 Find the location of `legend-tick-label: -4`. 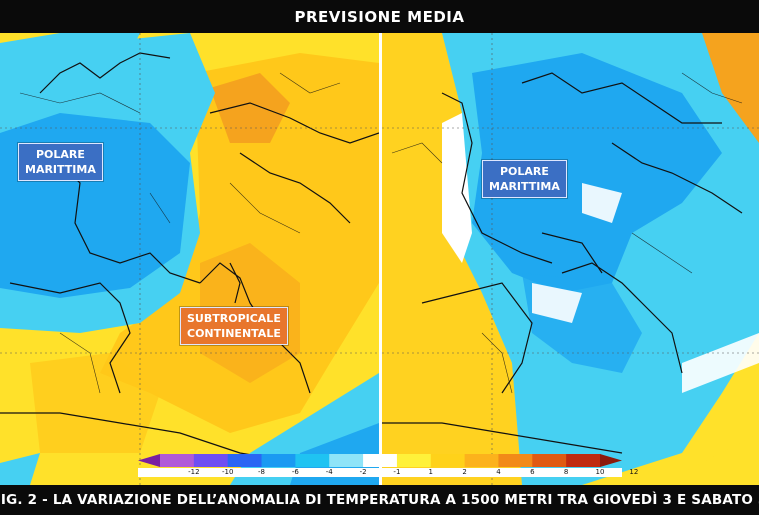

legend-tick-label: -4 is located at coordinates (329, 472).